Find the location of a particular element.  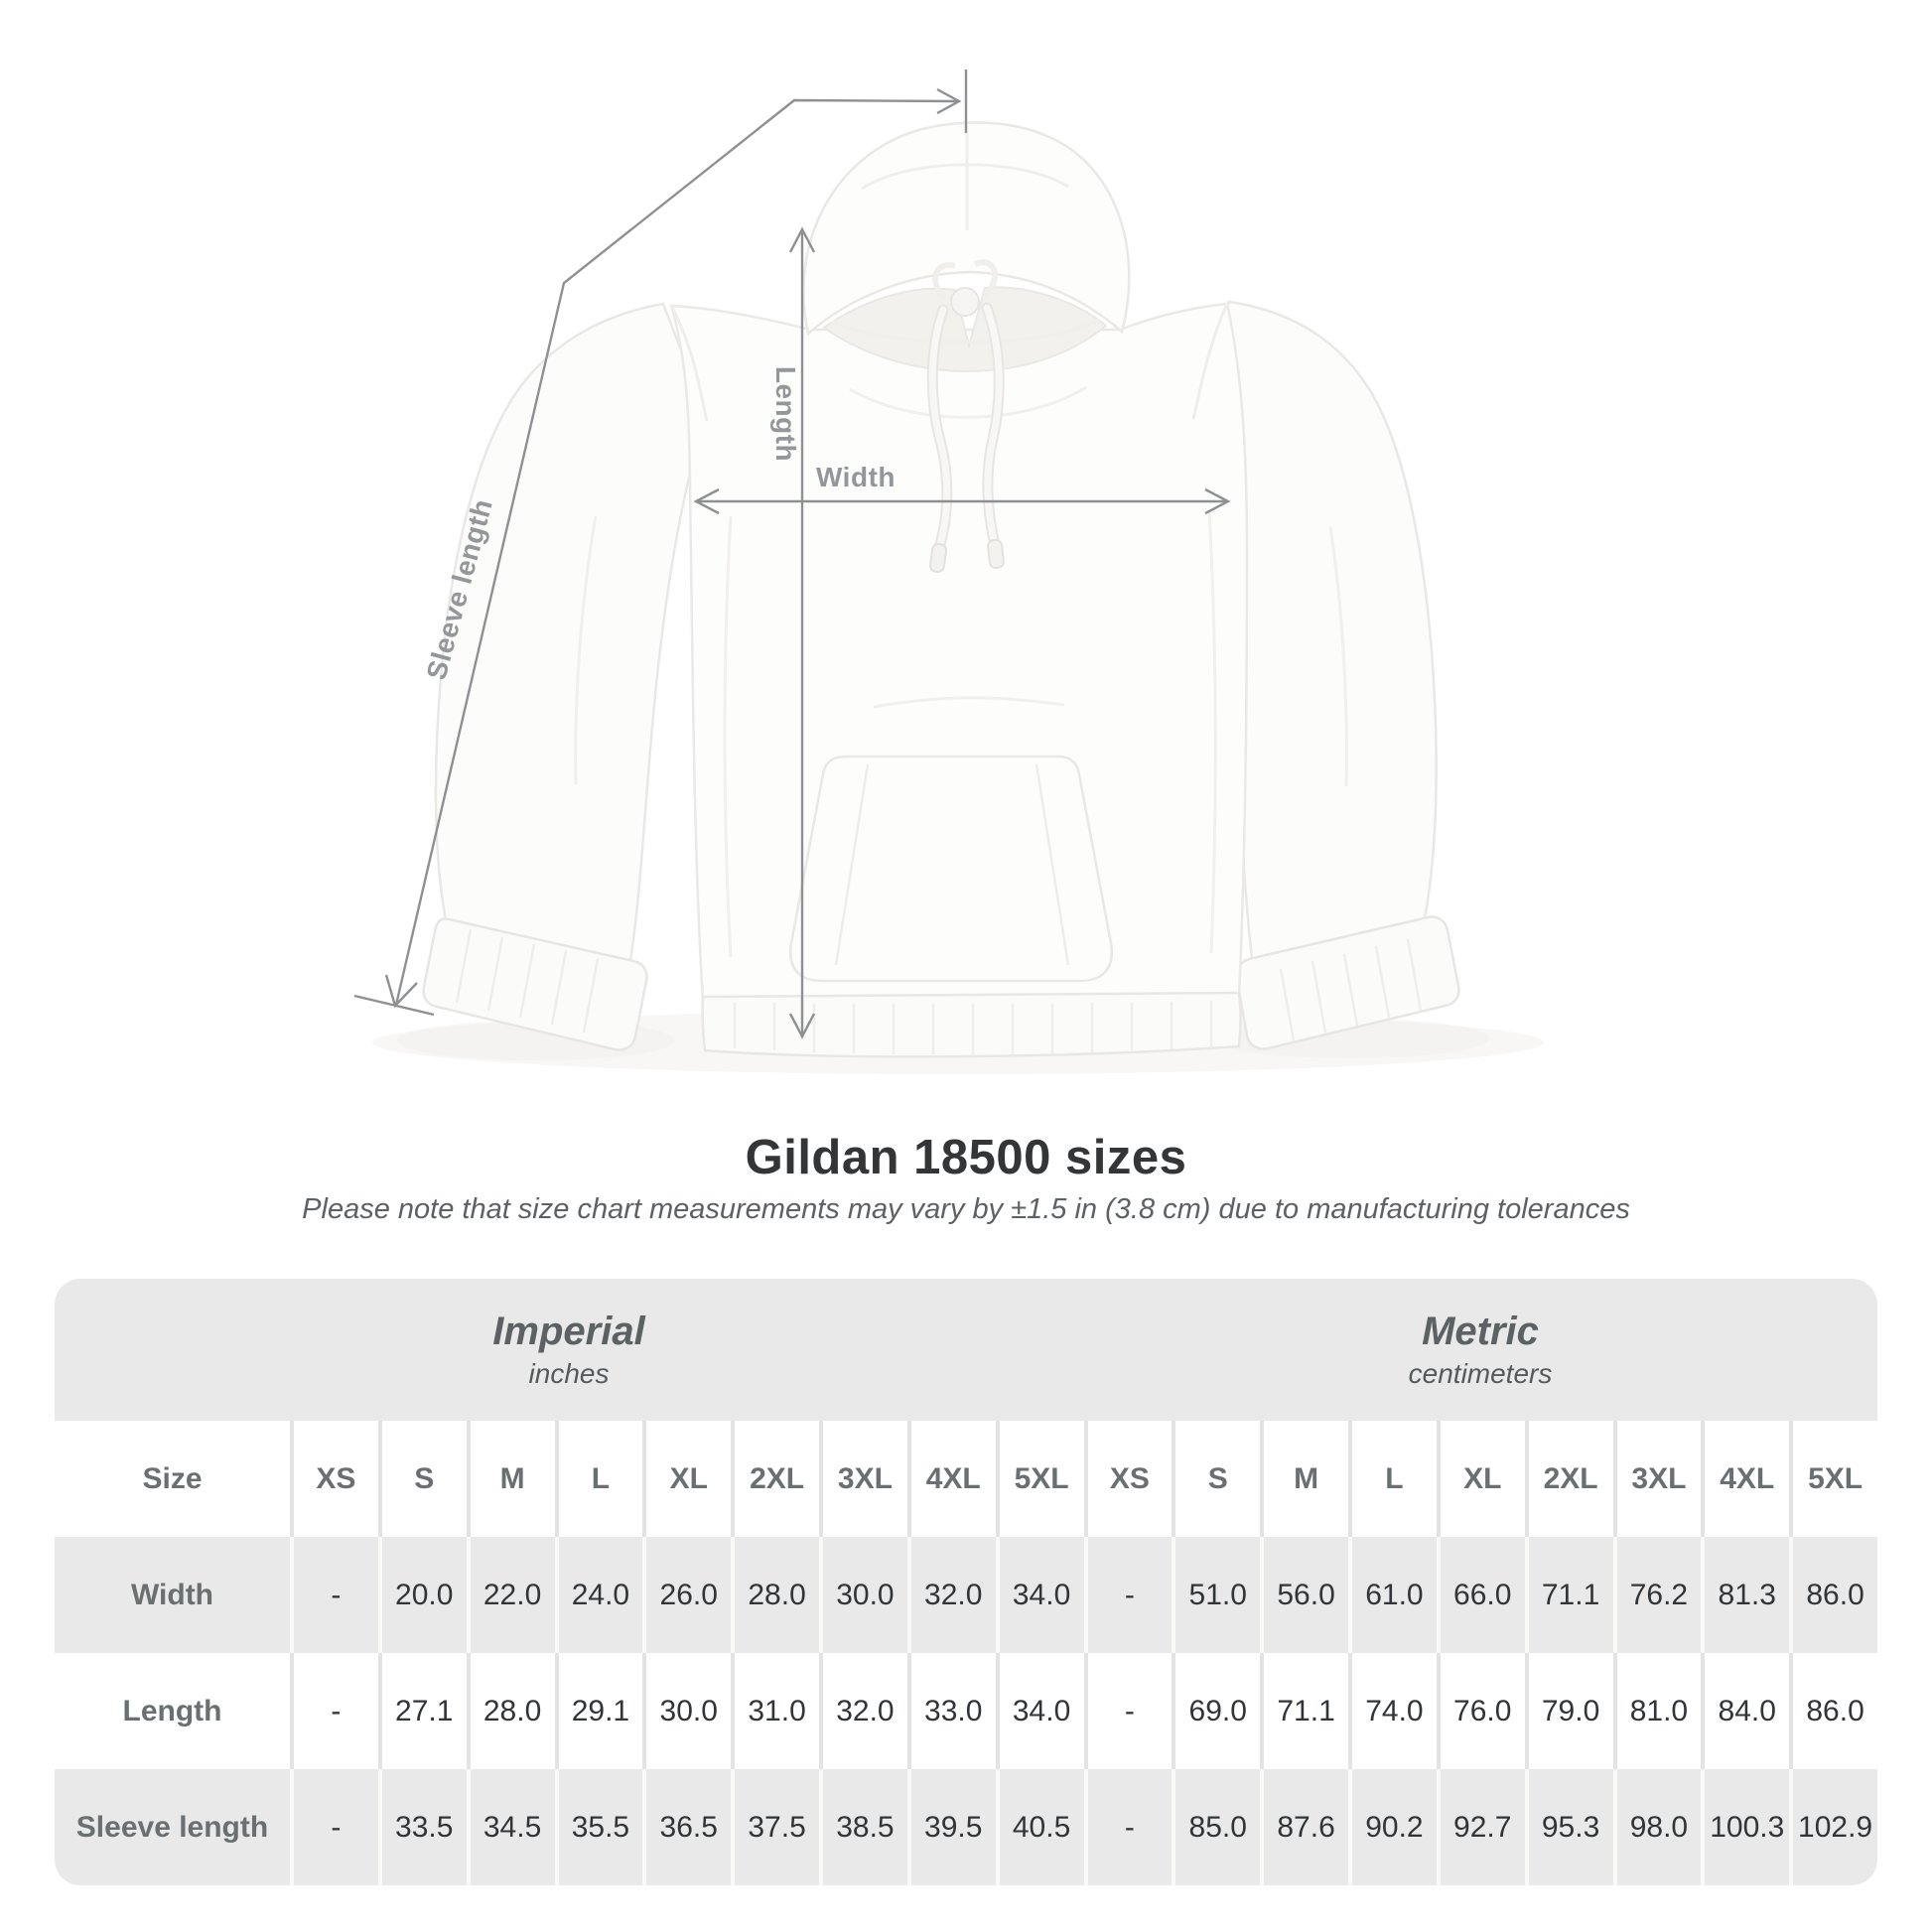

value-cell: 84.0 is located at coordinates (1745, 1711).